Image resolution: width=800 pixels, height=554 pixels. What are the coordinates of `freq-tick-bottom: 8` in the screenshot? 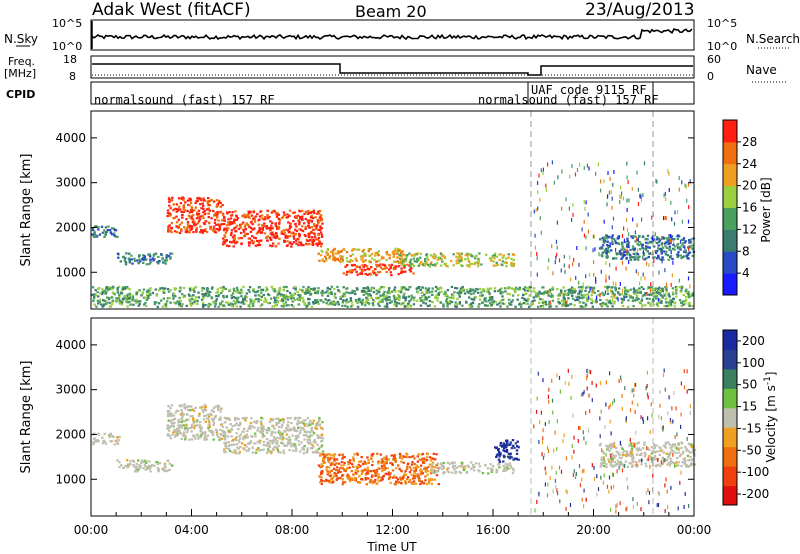 It's located at (72, 76).